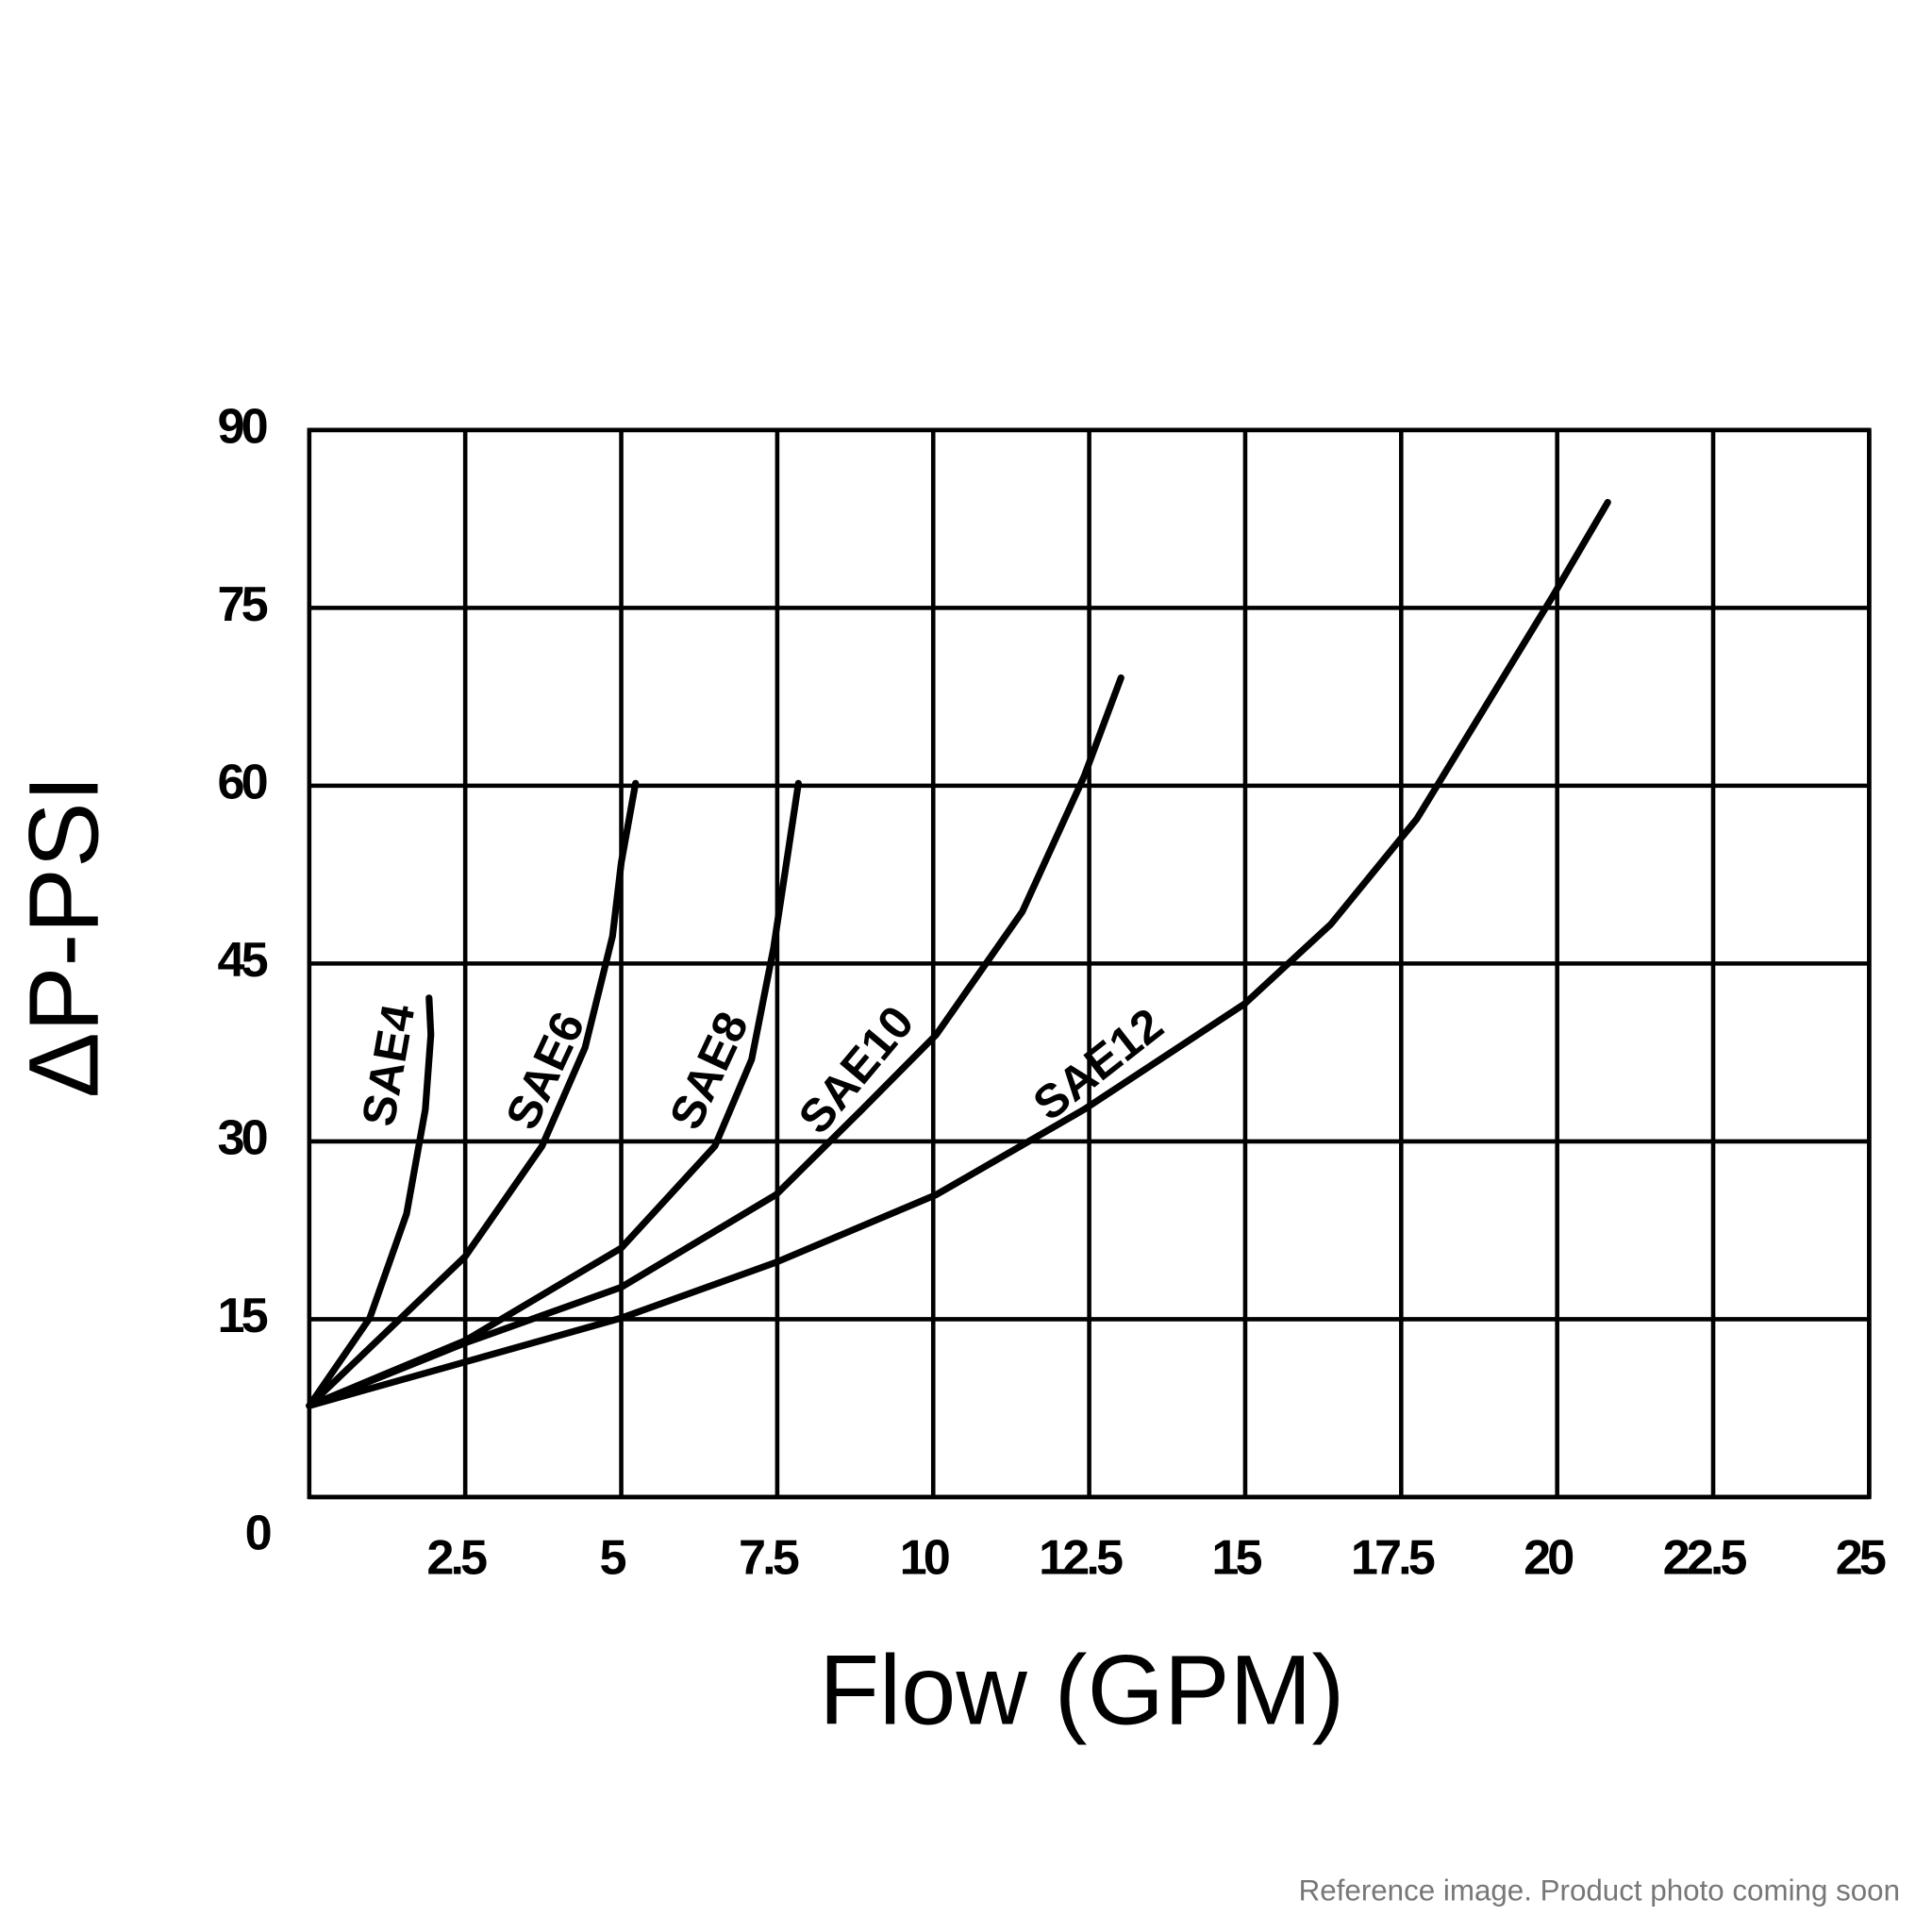  What do you see at coordinates (1236, 1559) in the screenshot?
I see `x-tick-label: 15` at bounding box center [1236, 1559].